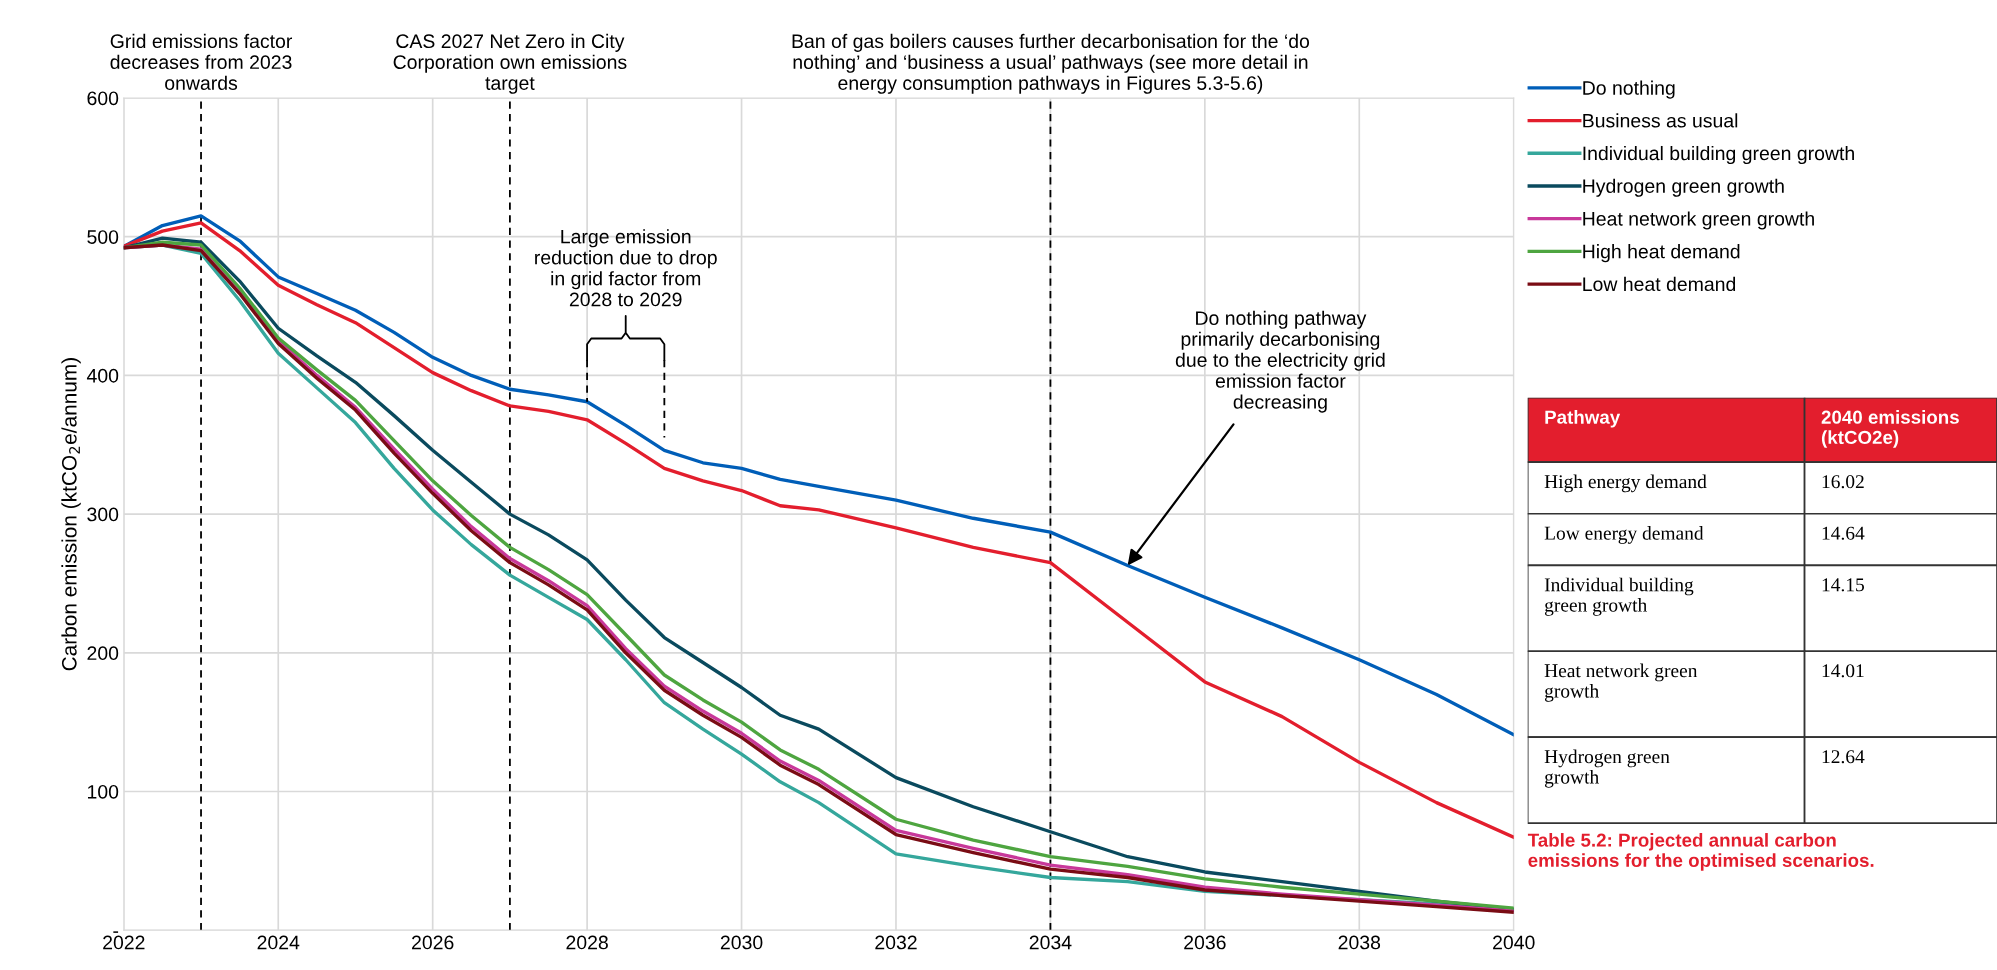 The image size is (1997, 970). Describe the element at coordinates (1700, 852) in the screenshot. I see `caption: Table 5.2: Projected annual carbon emissions for the optimised scenarios.` at that location.